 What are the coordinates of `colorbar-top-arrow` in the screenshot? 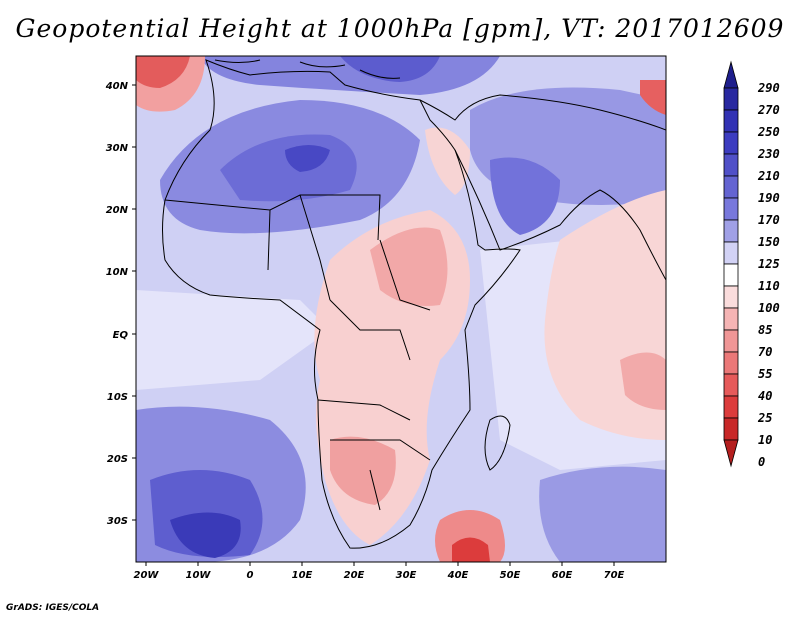 It's located at (731, 74).